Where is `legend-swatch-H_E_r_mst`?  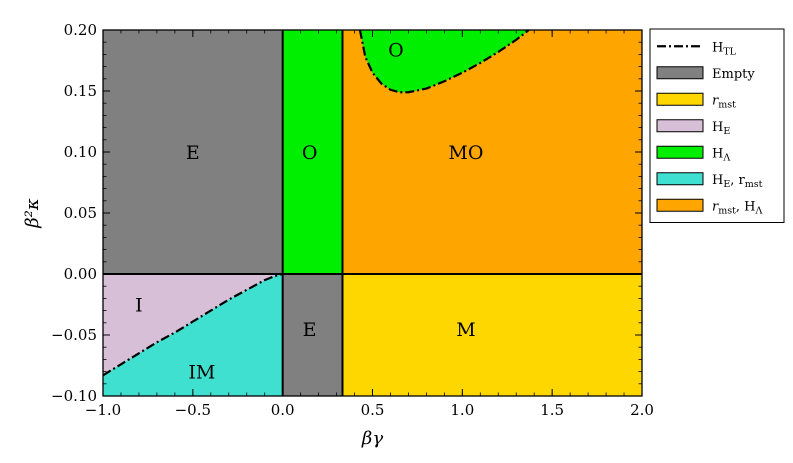 legend-swatch-H_E_r_mst is located at coordinates (680, 179).